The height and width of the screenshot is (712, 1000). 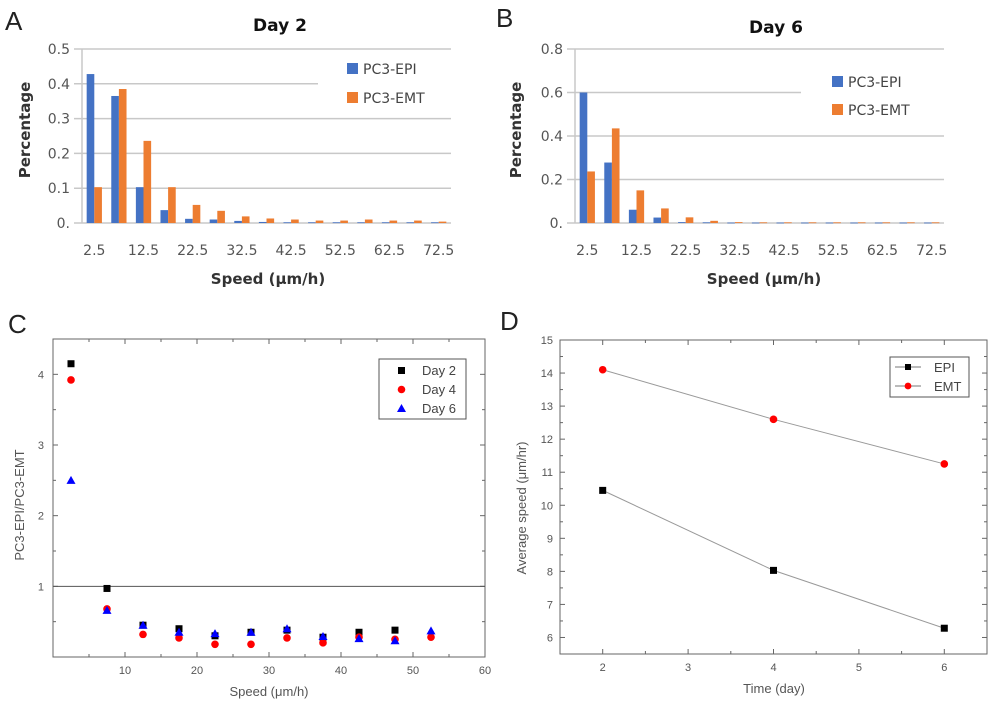 What do you see at coordinates (59, 85) in the screenshot?
I see `y-tick-label: 0.4` at bounding box center [59, 85].